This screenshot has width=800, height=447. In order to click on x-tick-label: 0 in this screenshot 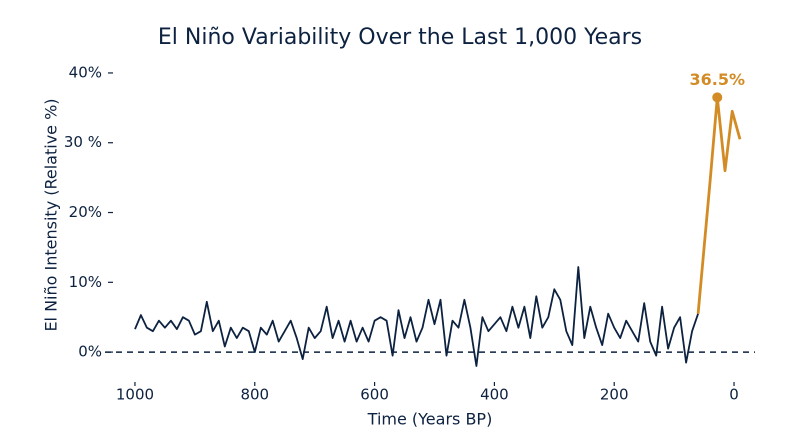, I will do `click(734, 395)`.